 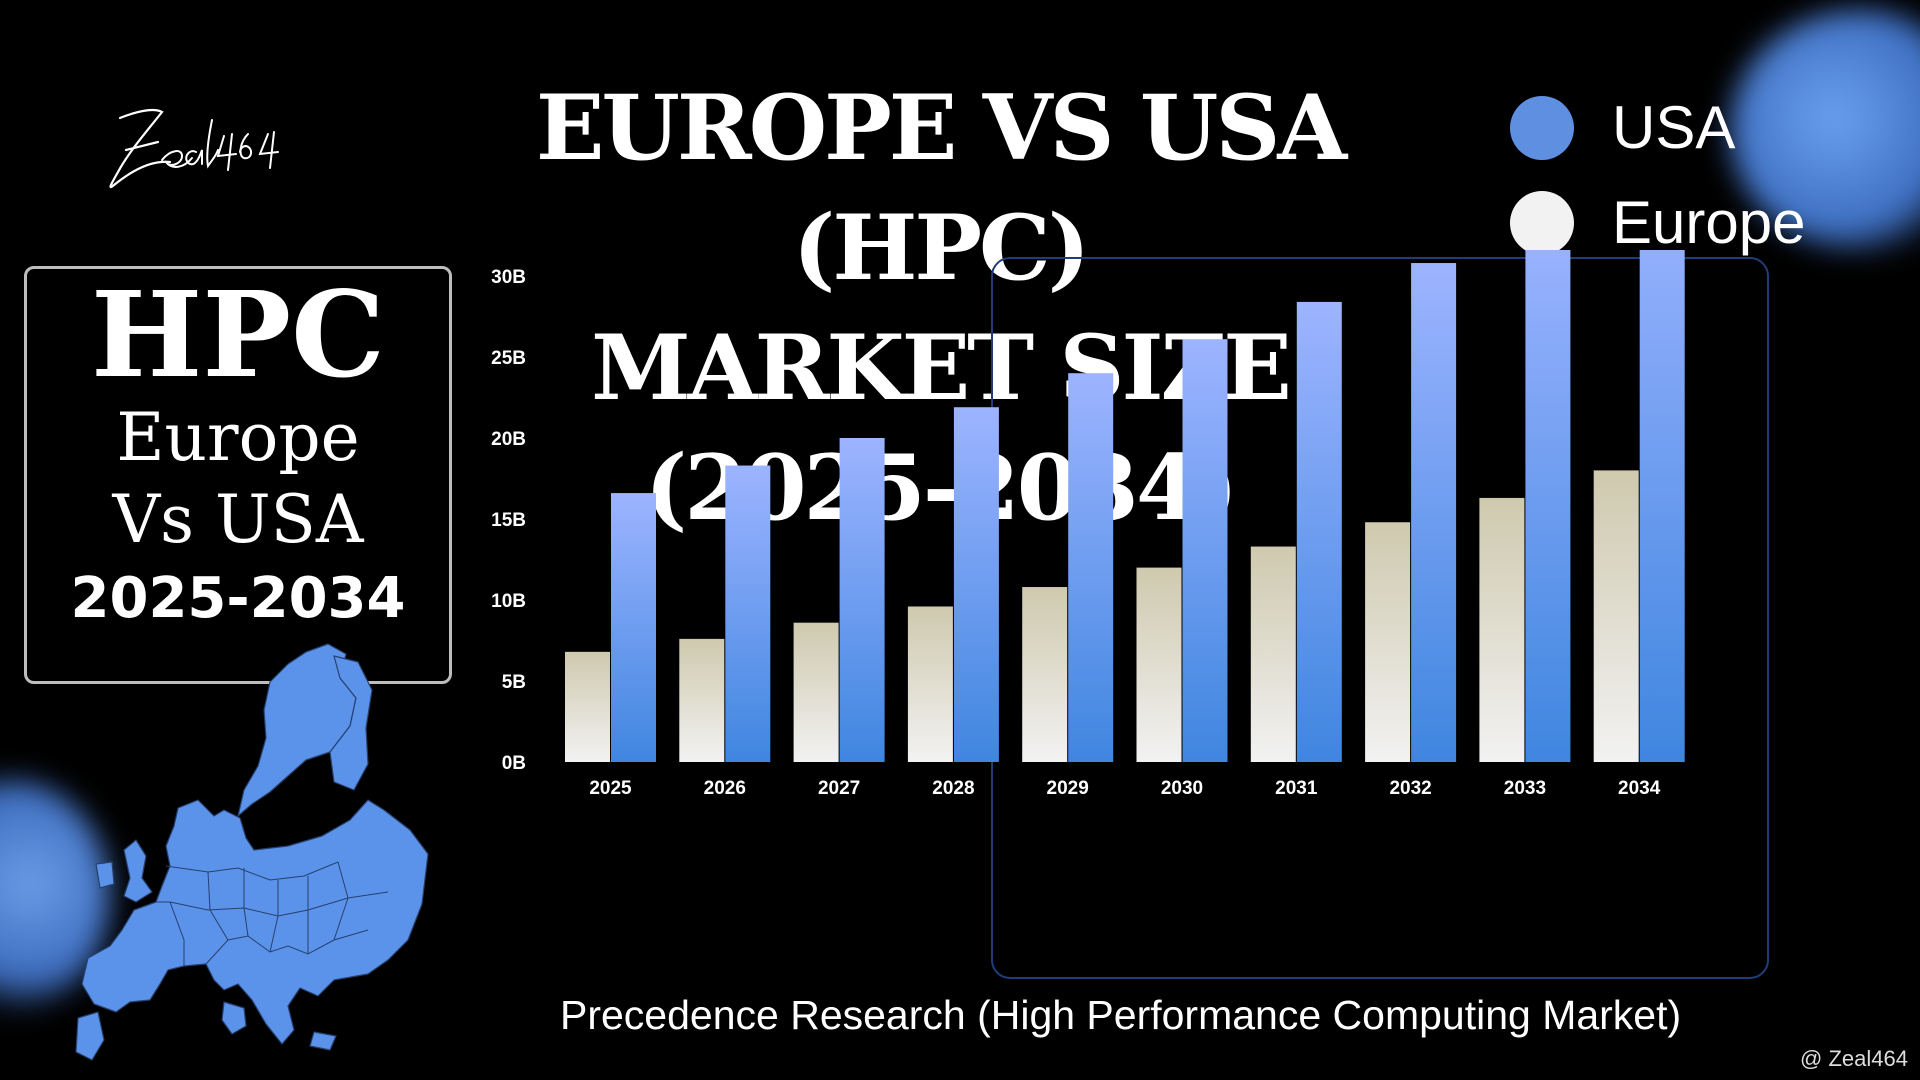 What do you see at coordinates (1159, 664) in the screenshot?
I see `bar-europe-2030` at bounding box center [1159, 664].